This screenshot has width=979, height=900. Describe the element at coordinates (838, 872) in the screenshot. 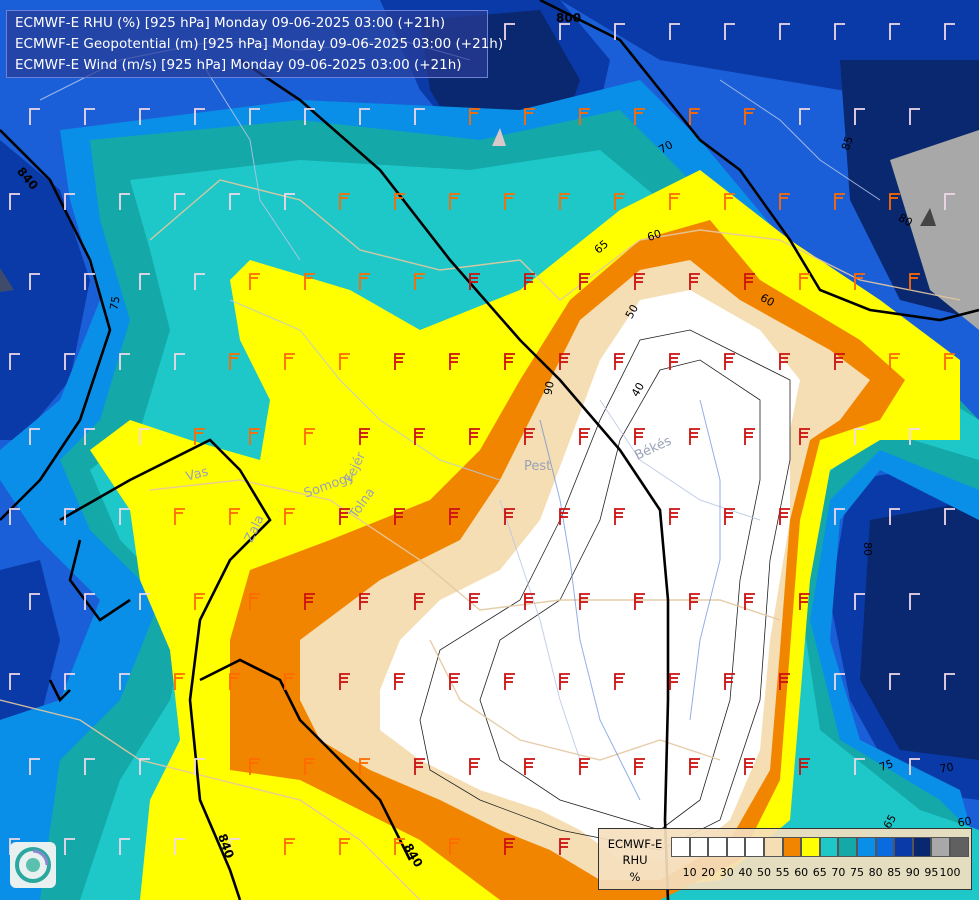

I see `legend-tick: 70` at that location.